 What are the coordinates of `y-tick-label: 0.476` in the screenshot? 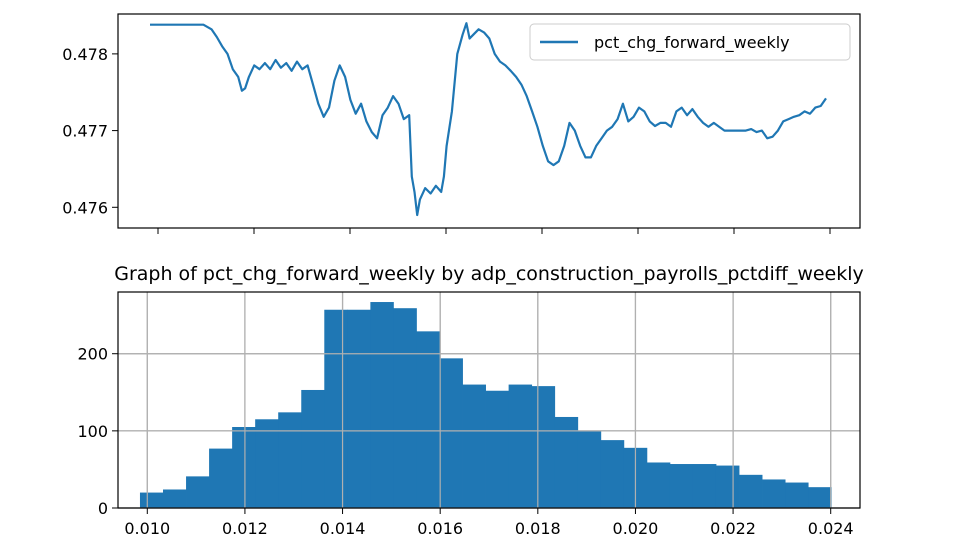 It's located at (85, 207).